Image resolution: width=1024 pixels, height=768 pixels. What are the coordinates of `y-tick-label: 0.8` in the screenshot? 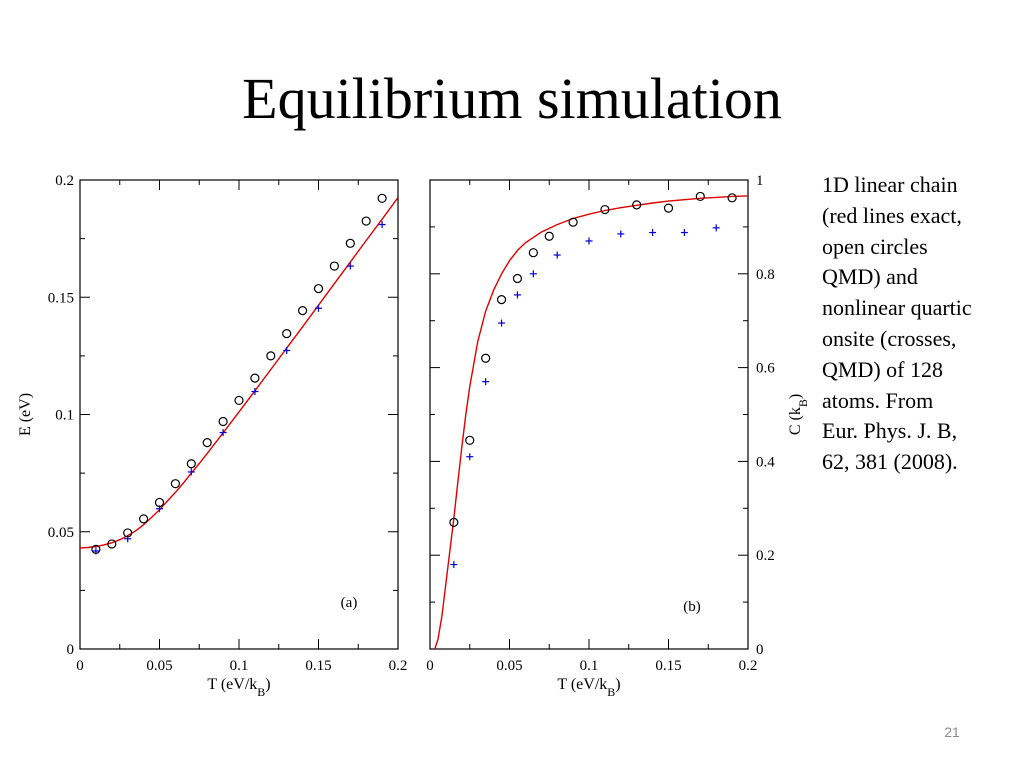 It's located at (765, 275).